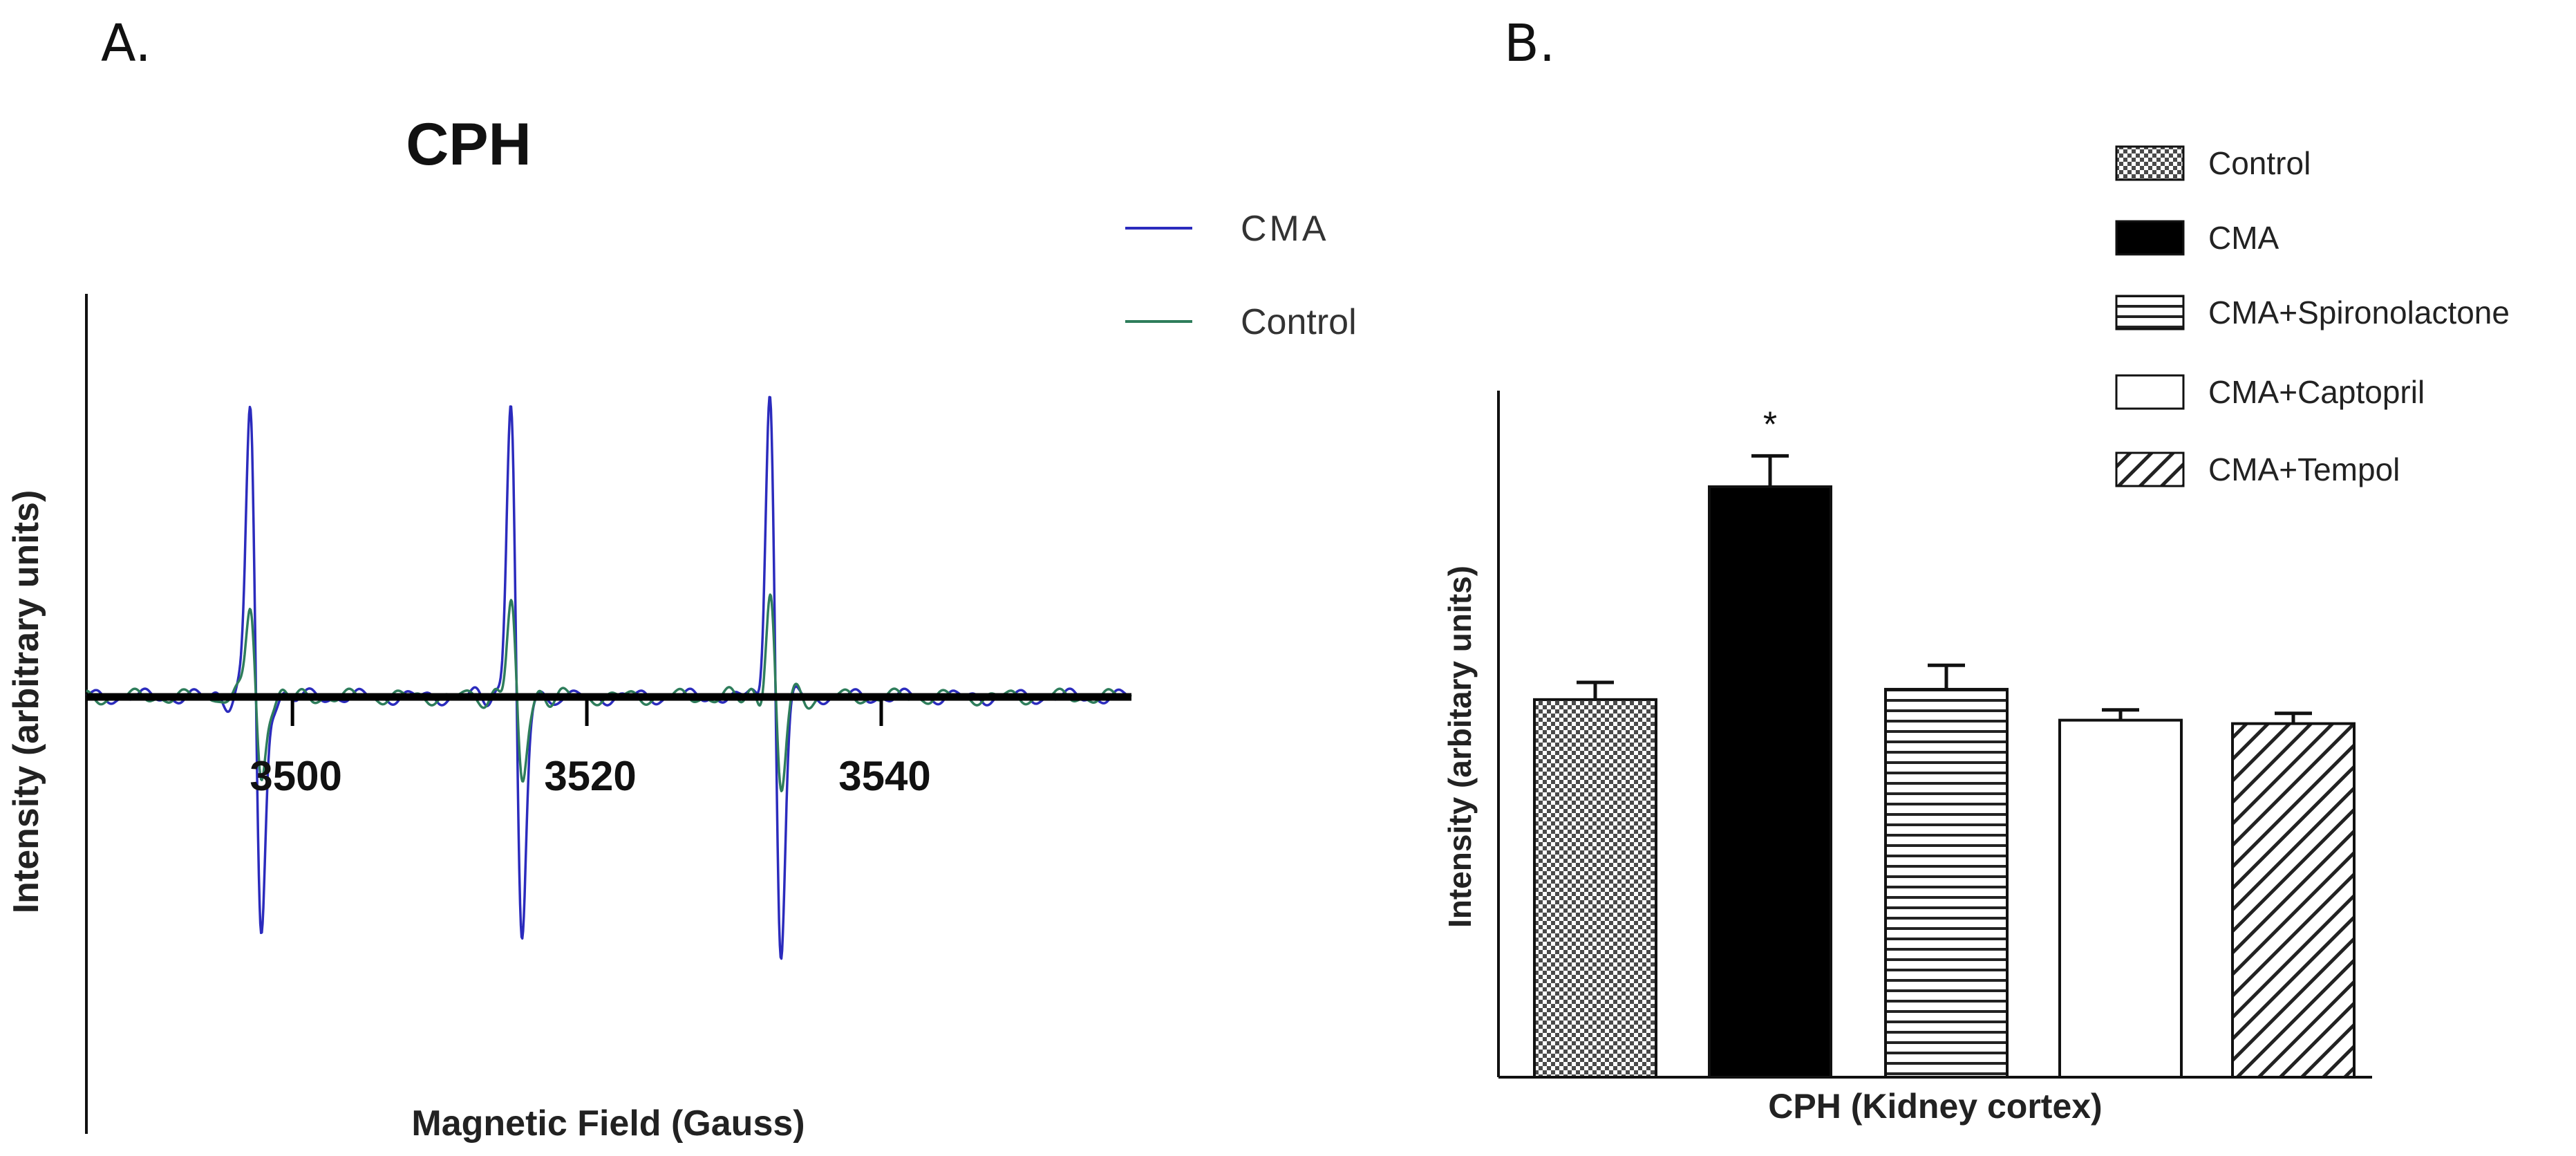 The width and height of the screenshot is (2576, 1156). What do you see at coordinates (1946, 883) in the screenshot?
I see `bar-cma-spironolactone` at bounding box center [1946, 883].